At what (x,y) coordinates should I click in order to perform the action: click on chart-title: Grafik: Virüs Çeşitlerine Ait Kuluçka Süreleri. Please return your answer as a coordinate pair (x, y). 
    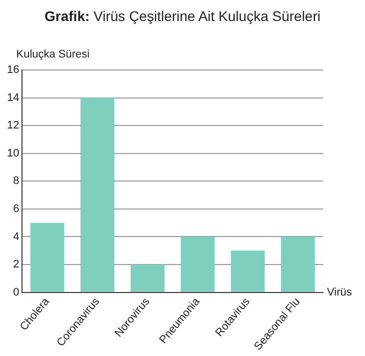
    Looking at the image, I should click on (183, 16).